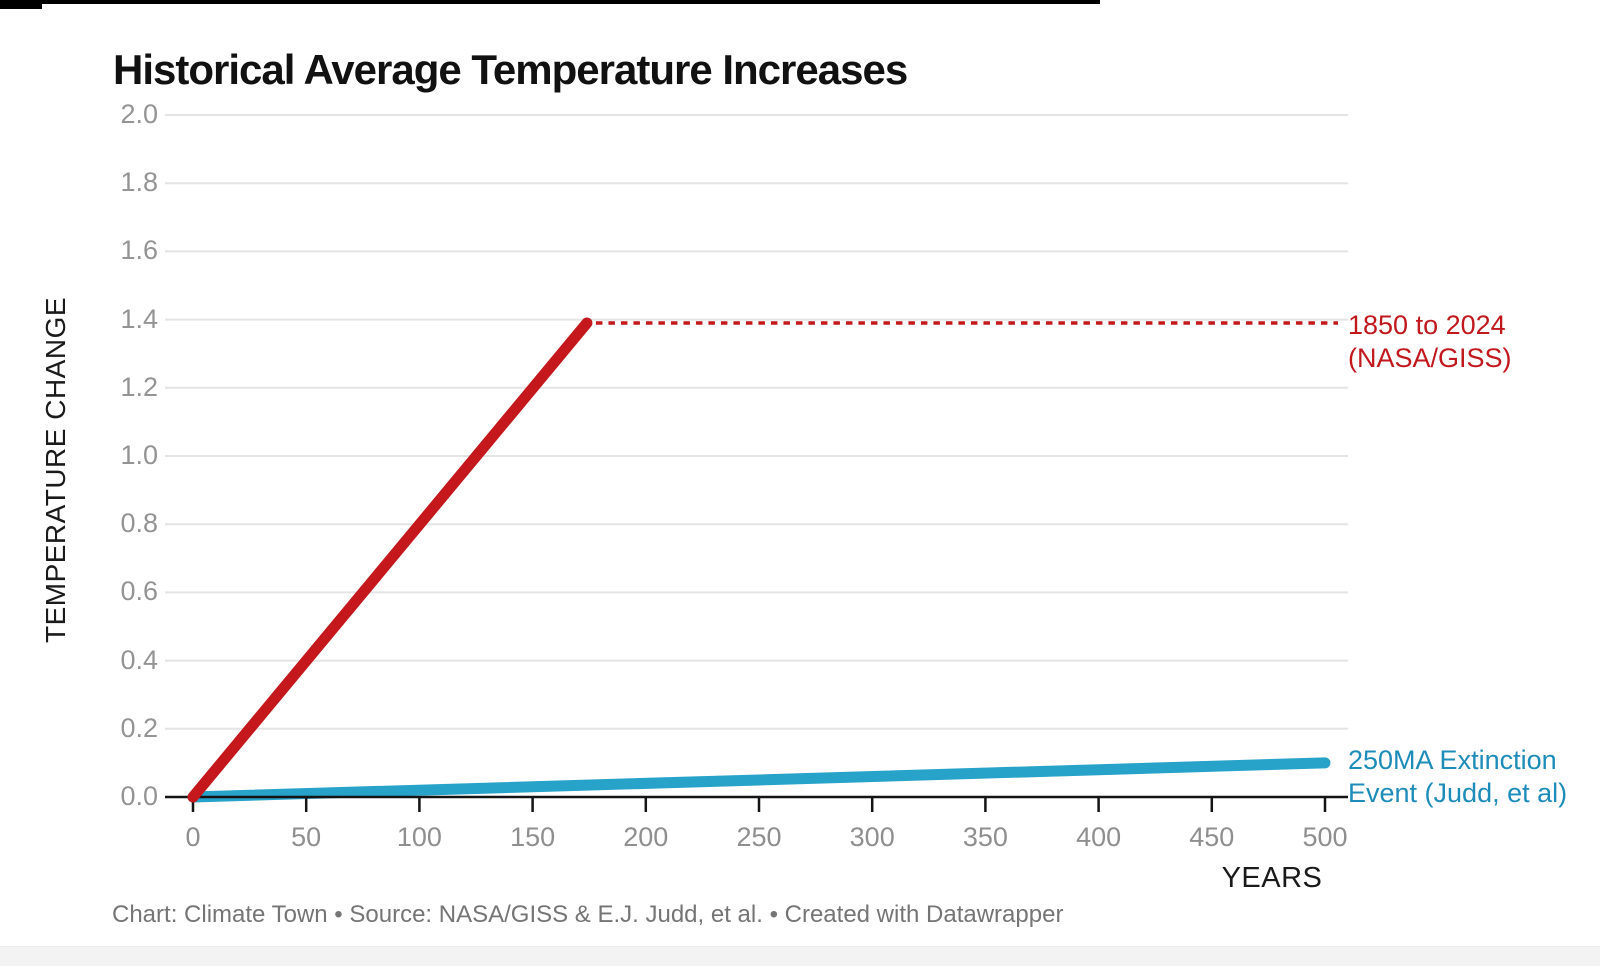 This screenshot has width=1600, height=966. What do you see at coordinates (139, 659) in the screenshot?
I see `y-tick-label: 0.4` at bounding box center [139, 659].